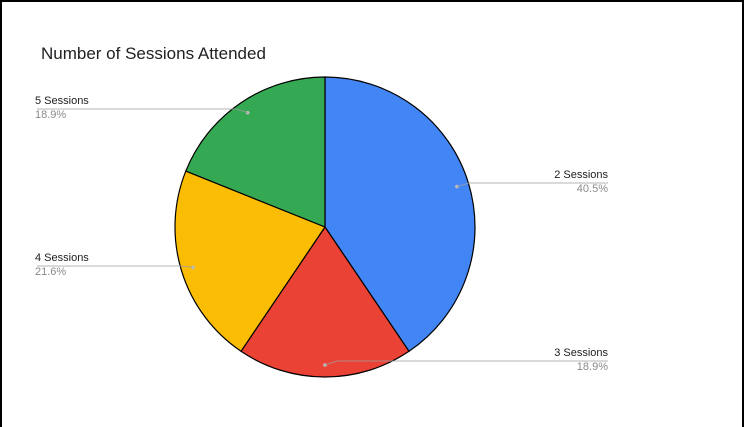 The width and height of the screenshot is (744, 427). I want to click on pie-slice-3-sessions, so click(325, 301).